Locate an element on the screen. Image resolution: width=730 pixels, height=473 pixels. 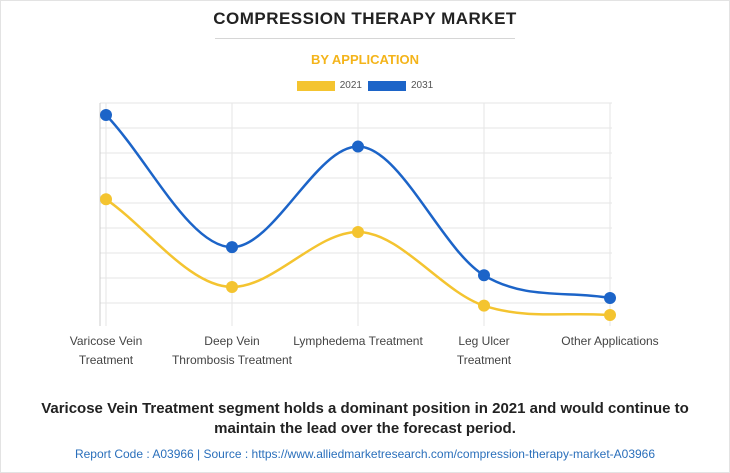
title-divider is located at coordinates (365, 38).